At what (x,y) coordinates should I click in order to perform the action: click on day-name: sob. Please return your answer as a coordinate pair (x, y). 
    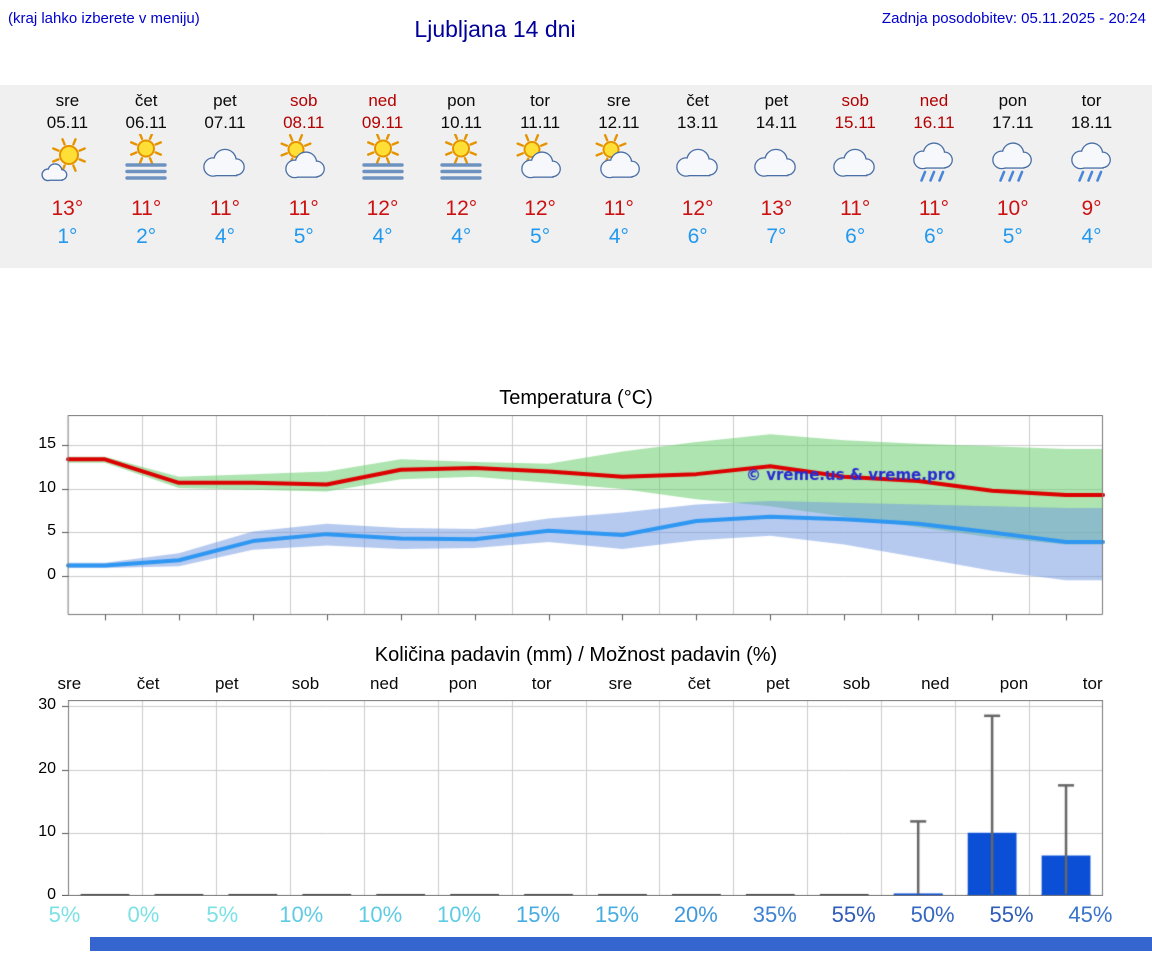
    Looking at the image, I should click on (304, 100).